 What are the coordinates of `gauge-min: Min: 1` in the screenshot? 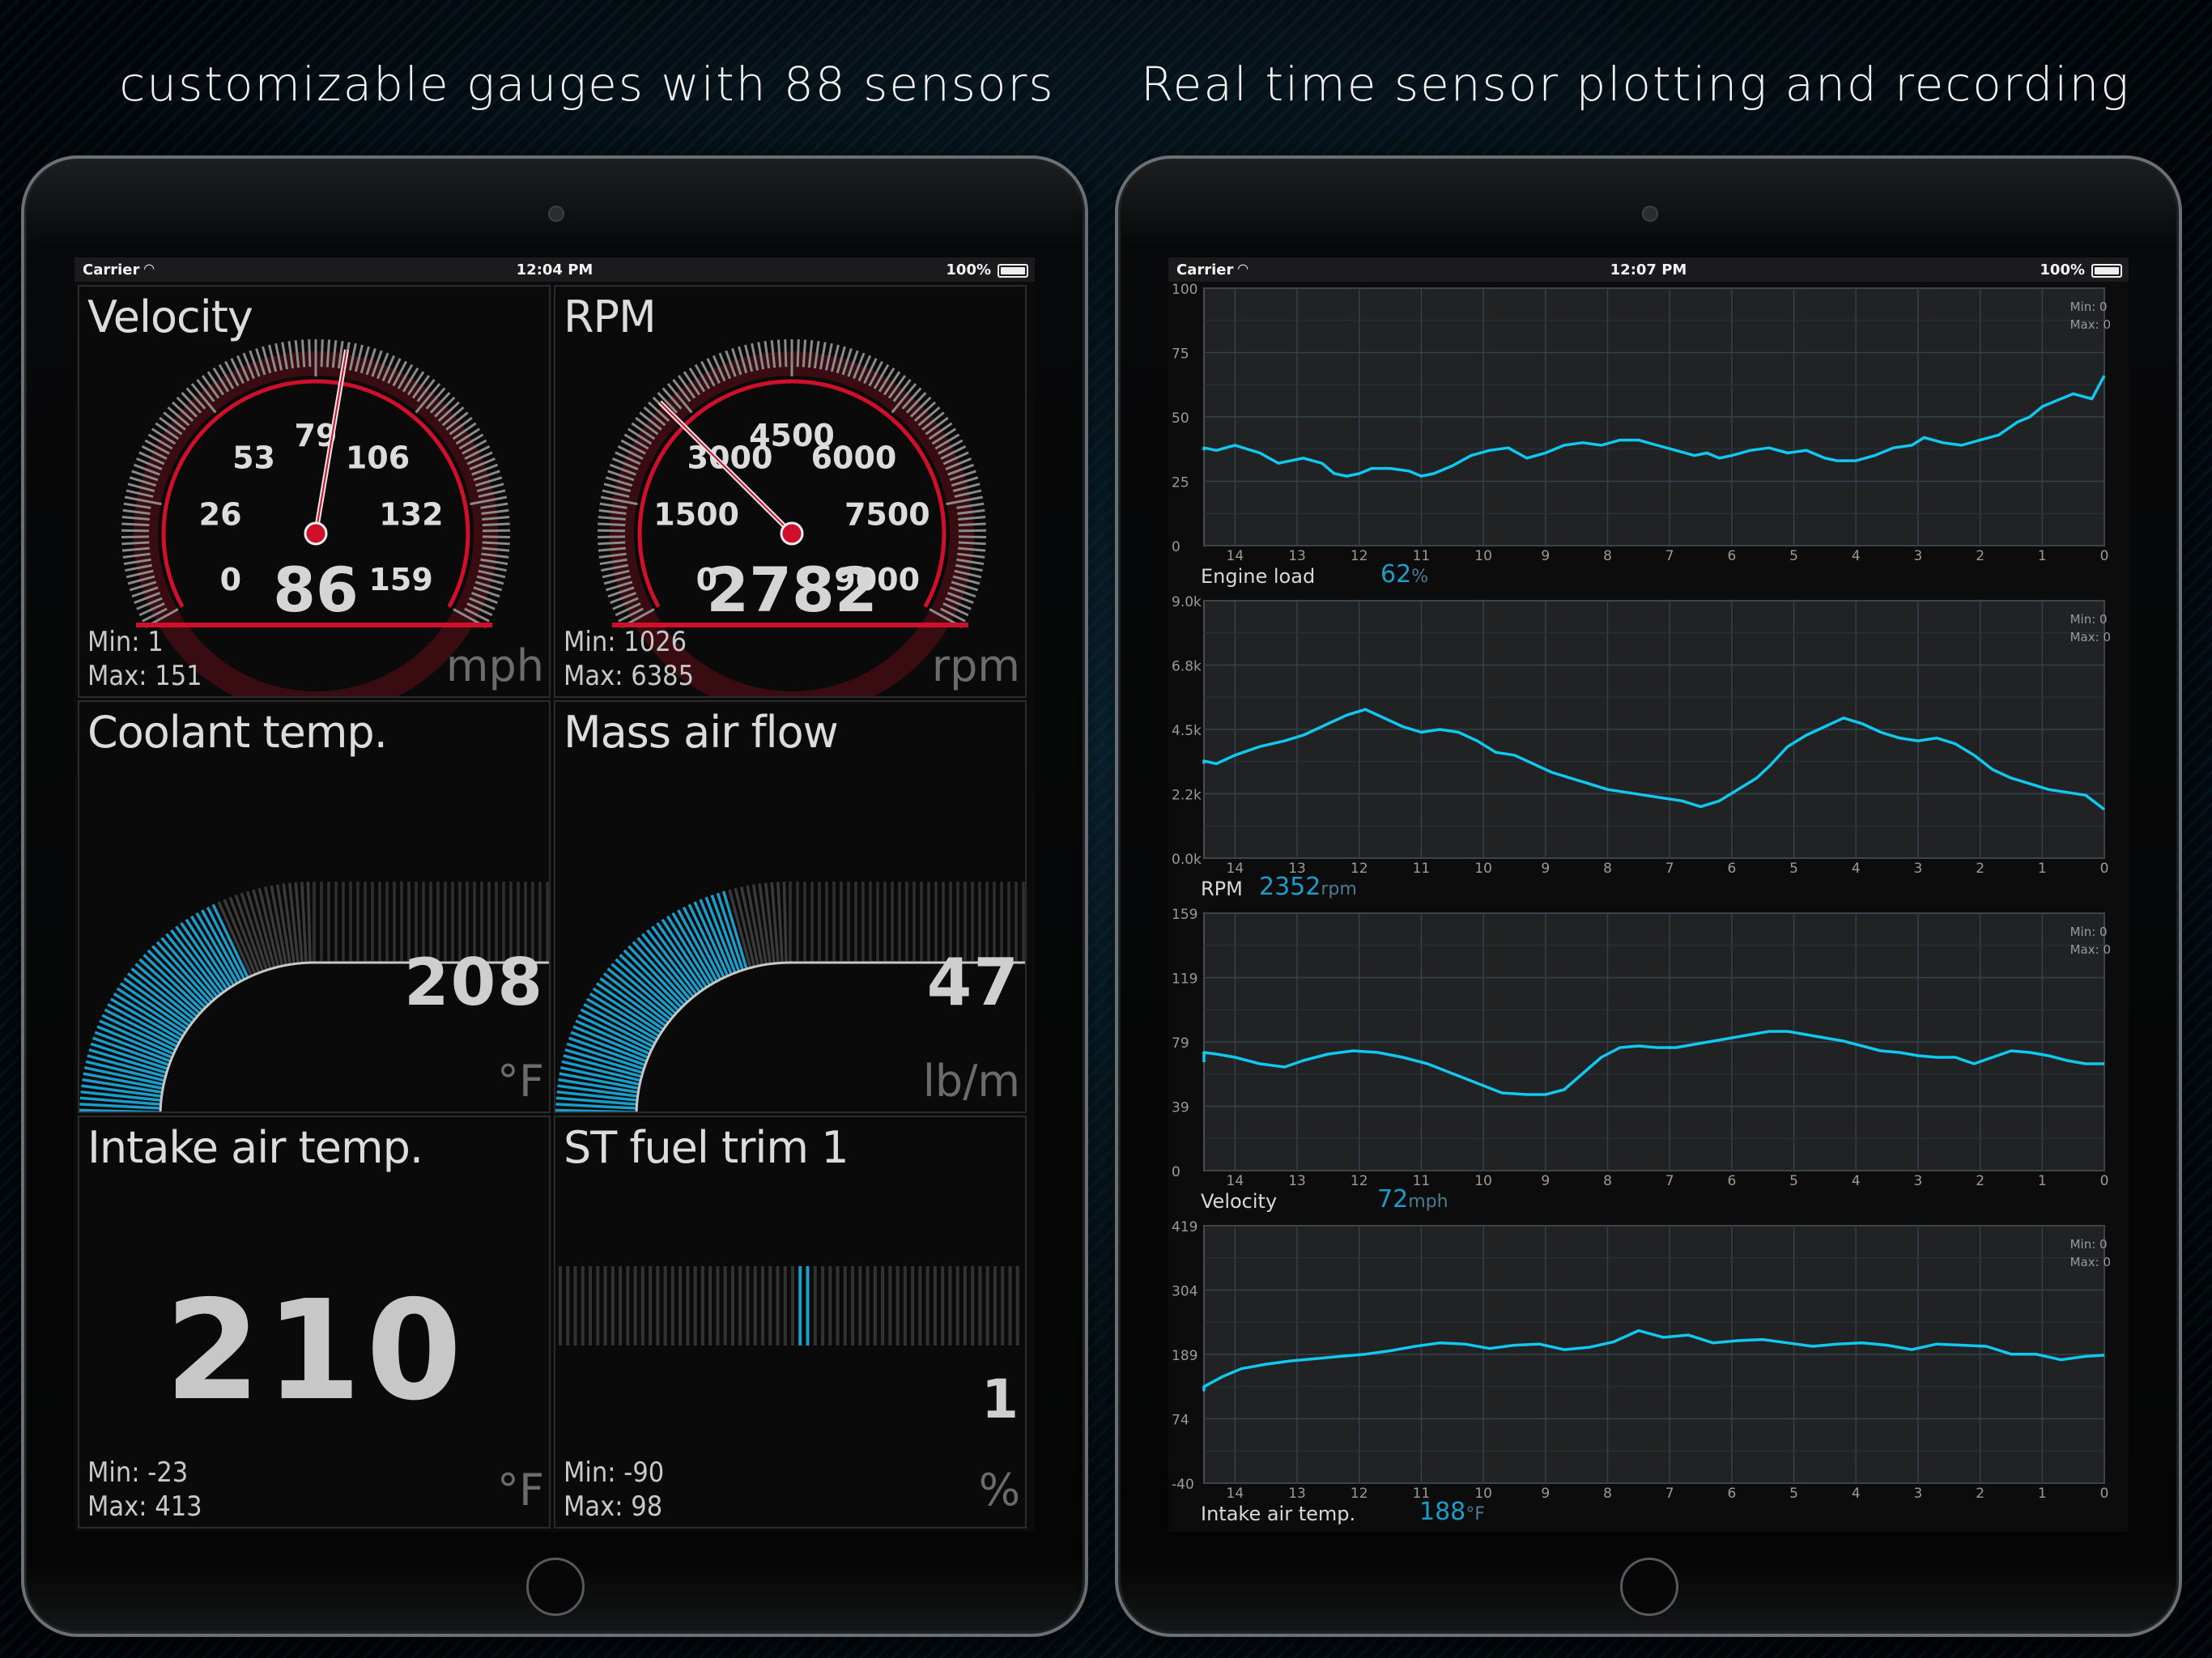 It's located at (125, 642).